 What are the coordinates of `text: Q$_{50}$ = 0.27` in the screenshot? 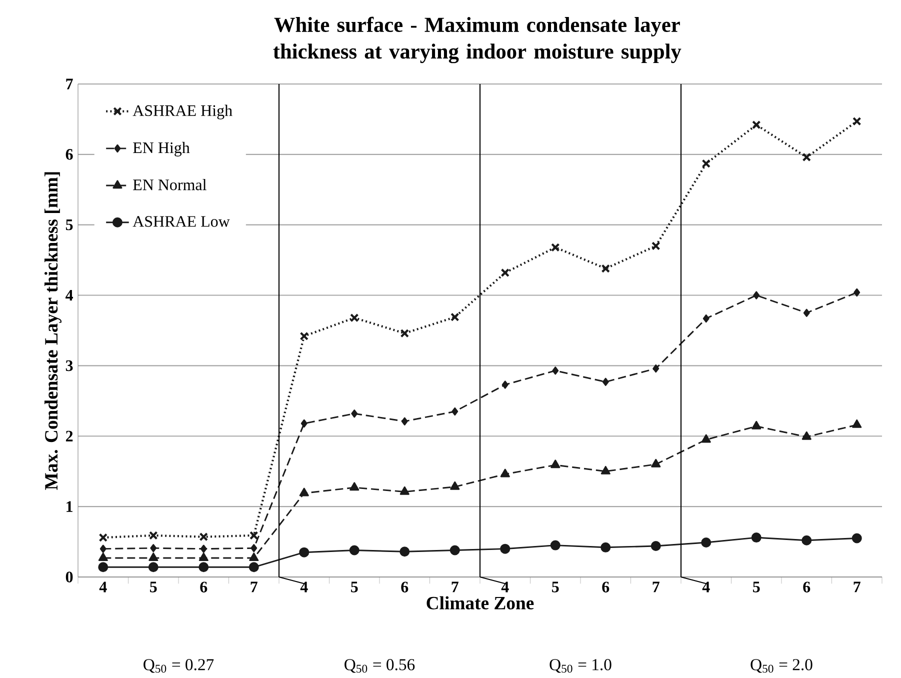 It's located at (179, 666).